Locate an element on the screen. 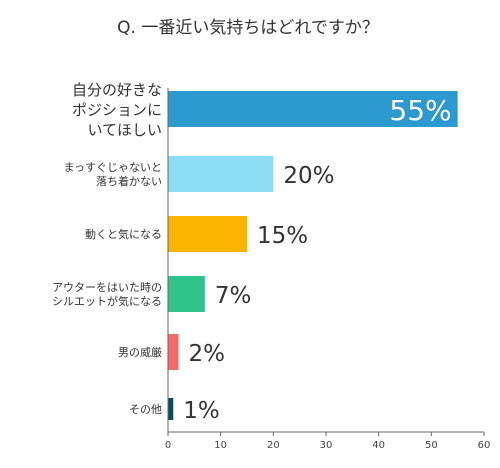  category-label-0-0: 自分の好きな is located at coordinates (117, 90).